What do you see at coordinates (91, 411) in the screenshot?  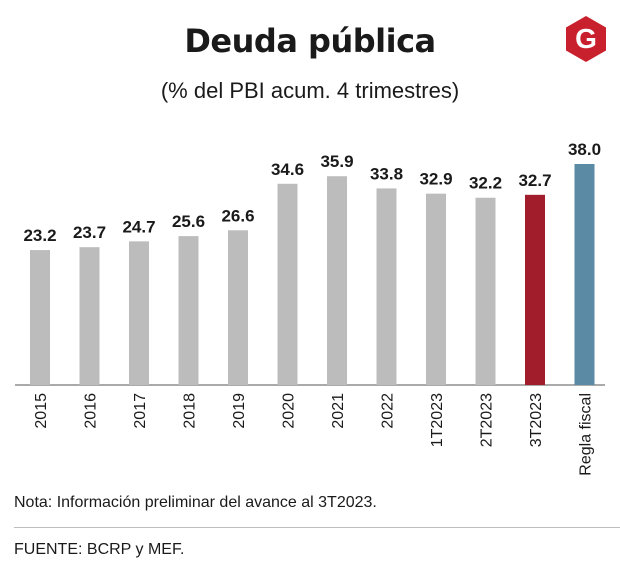 I see `x-tick-label: 2016` at bounding box center [91, 411].